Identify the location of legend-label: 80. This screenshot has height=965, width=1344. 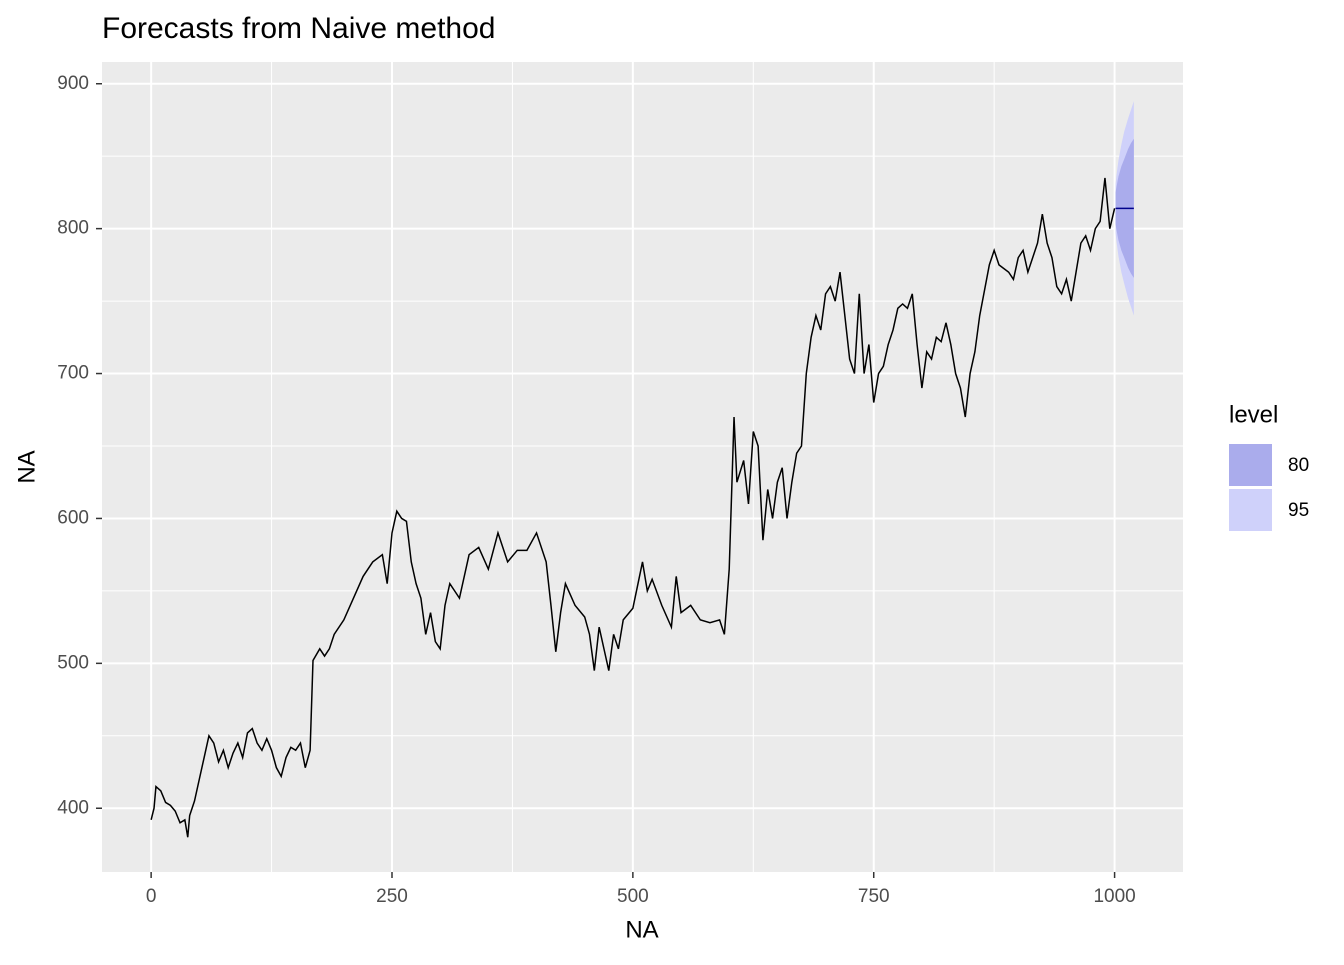
(1298, 465).